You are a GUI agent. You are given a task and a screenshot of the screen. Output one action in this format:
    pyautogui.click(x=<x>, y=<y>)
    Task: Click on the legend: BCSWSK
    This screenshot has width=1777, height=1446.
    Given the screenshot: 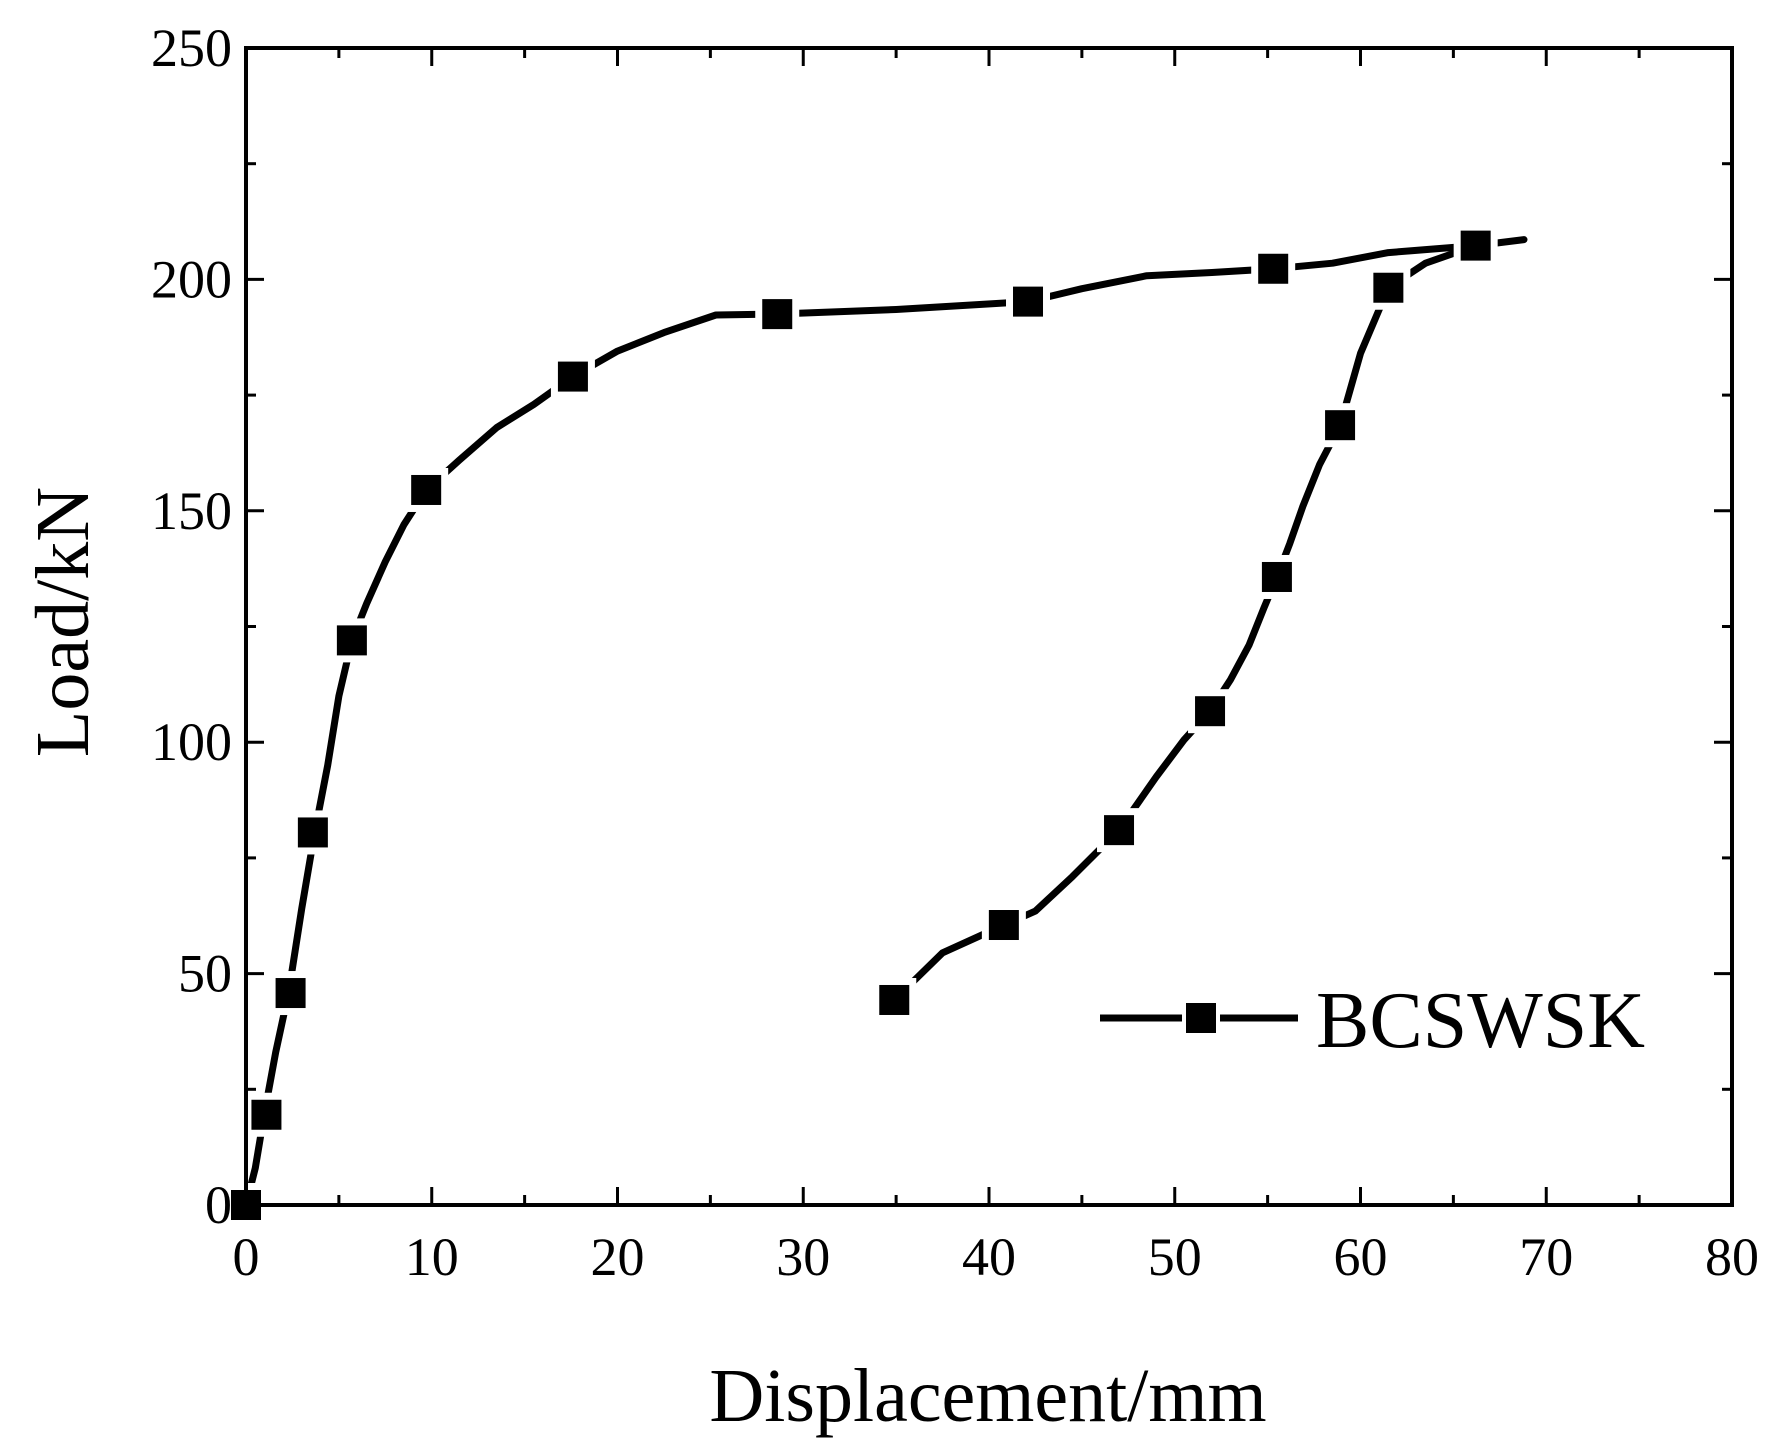 What is the action you would take?
    pyautogui.click(x=1372, y=1021)
    